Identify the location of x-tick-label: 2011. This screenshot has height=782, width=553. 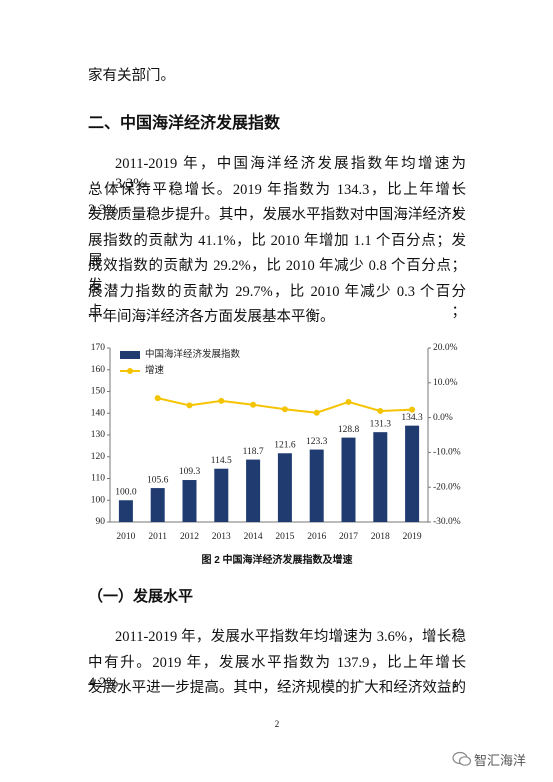
(157, 537).